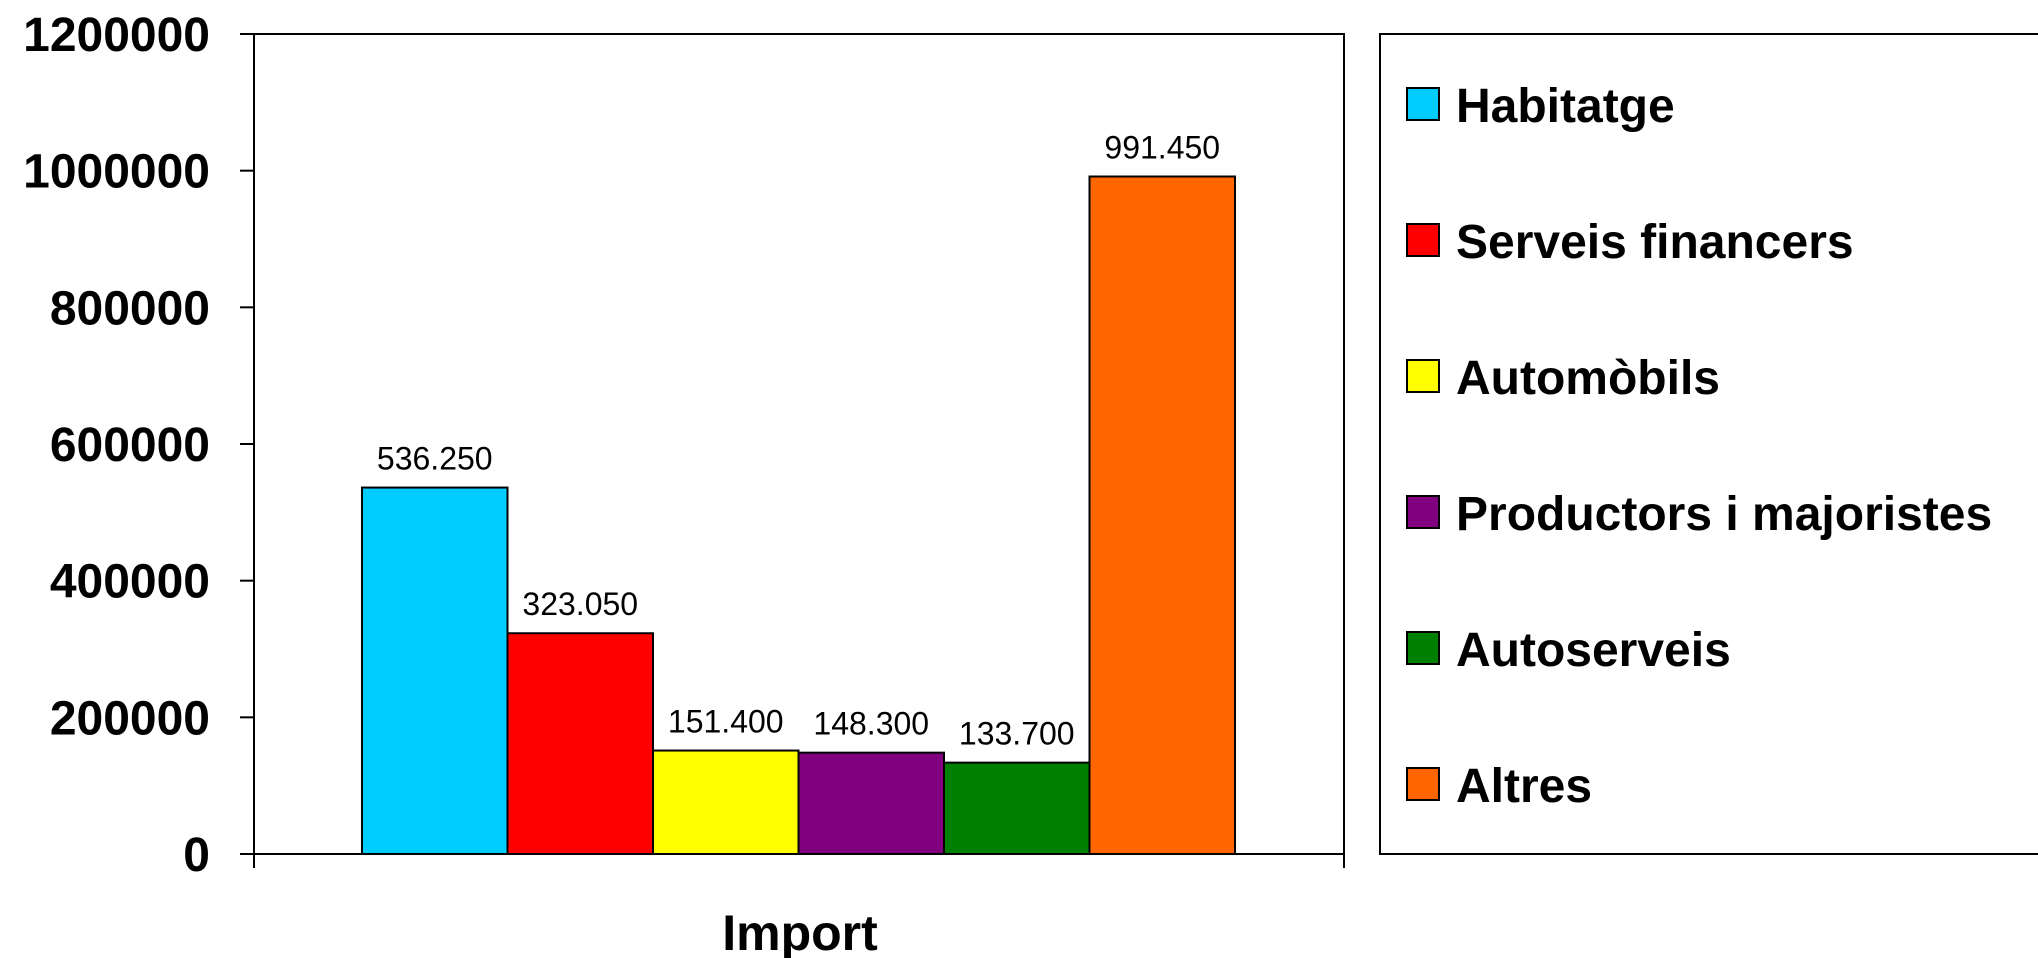 Image resolution: width=2038 pixels, height=958 pixels. I want to click on legend-entry-4: Autoserveis, so click(1593, 650).